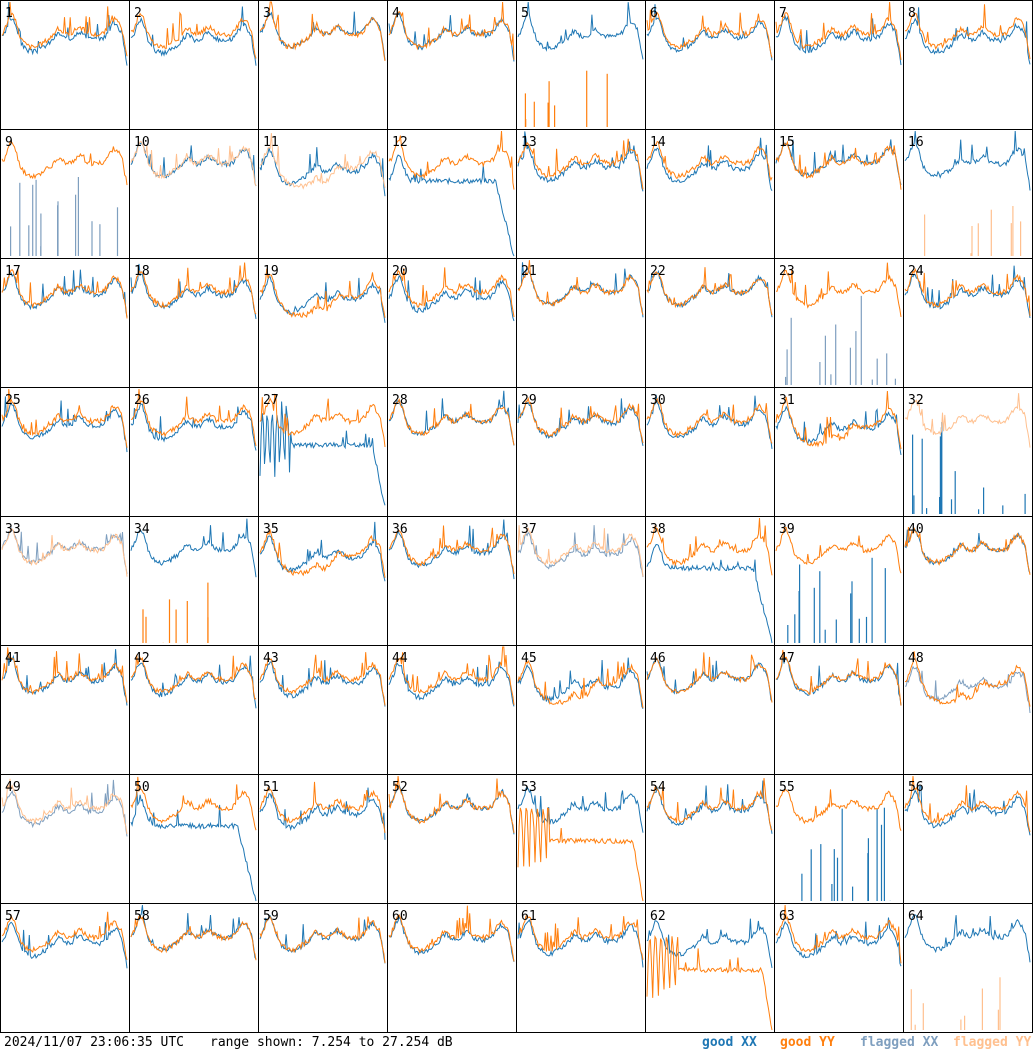 The width and height of the screenshot is (1033, 1053). Describe the element at coordinates (13, 916) in the screenshot. I see `panel-label: 57` at that location.